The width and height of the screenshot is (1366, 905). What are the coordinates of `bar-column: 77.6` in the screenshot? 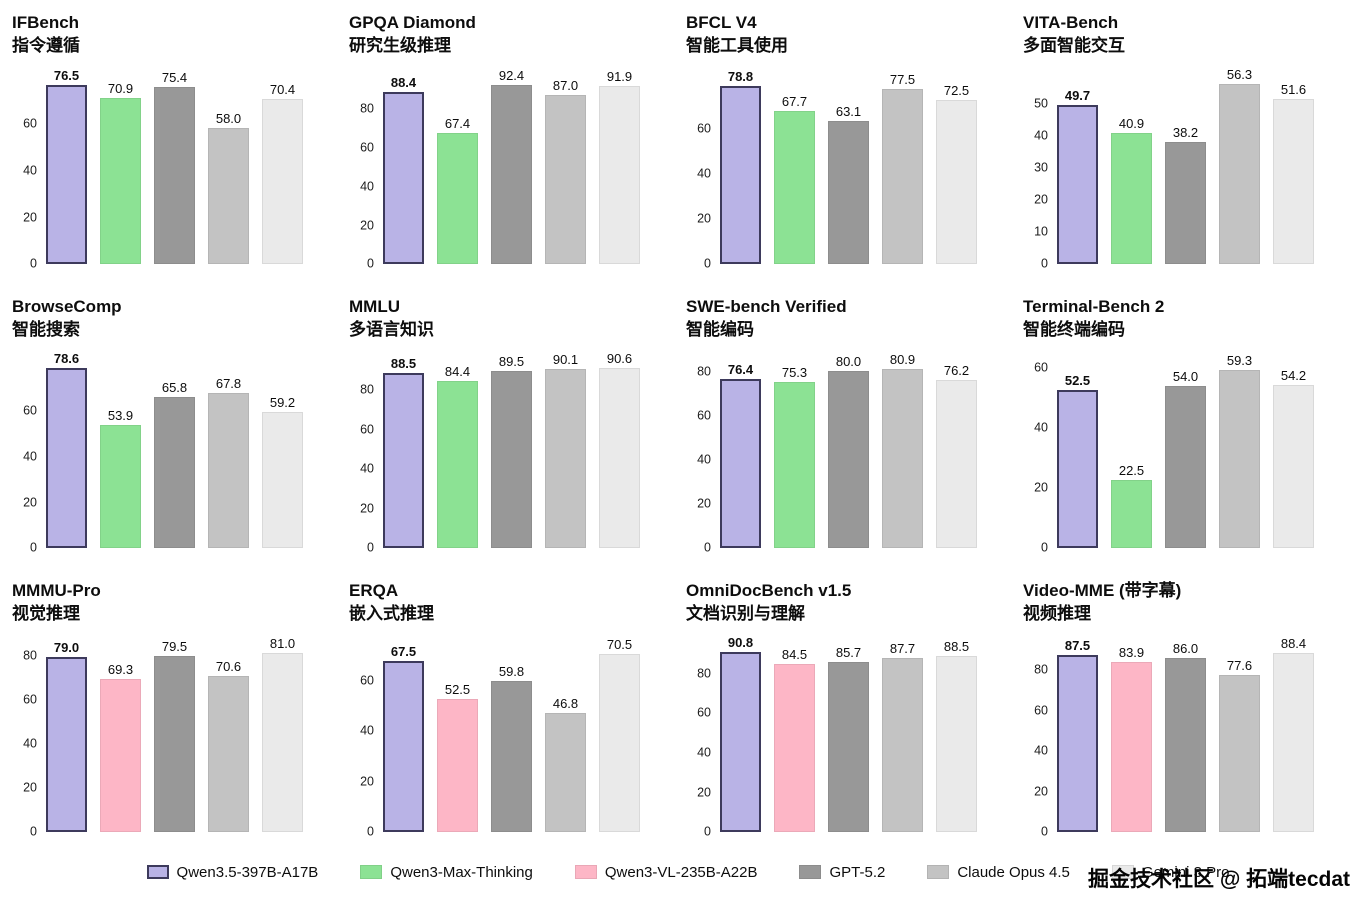 It's located at (1239, 745).